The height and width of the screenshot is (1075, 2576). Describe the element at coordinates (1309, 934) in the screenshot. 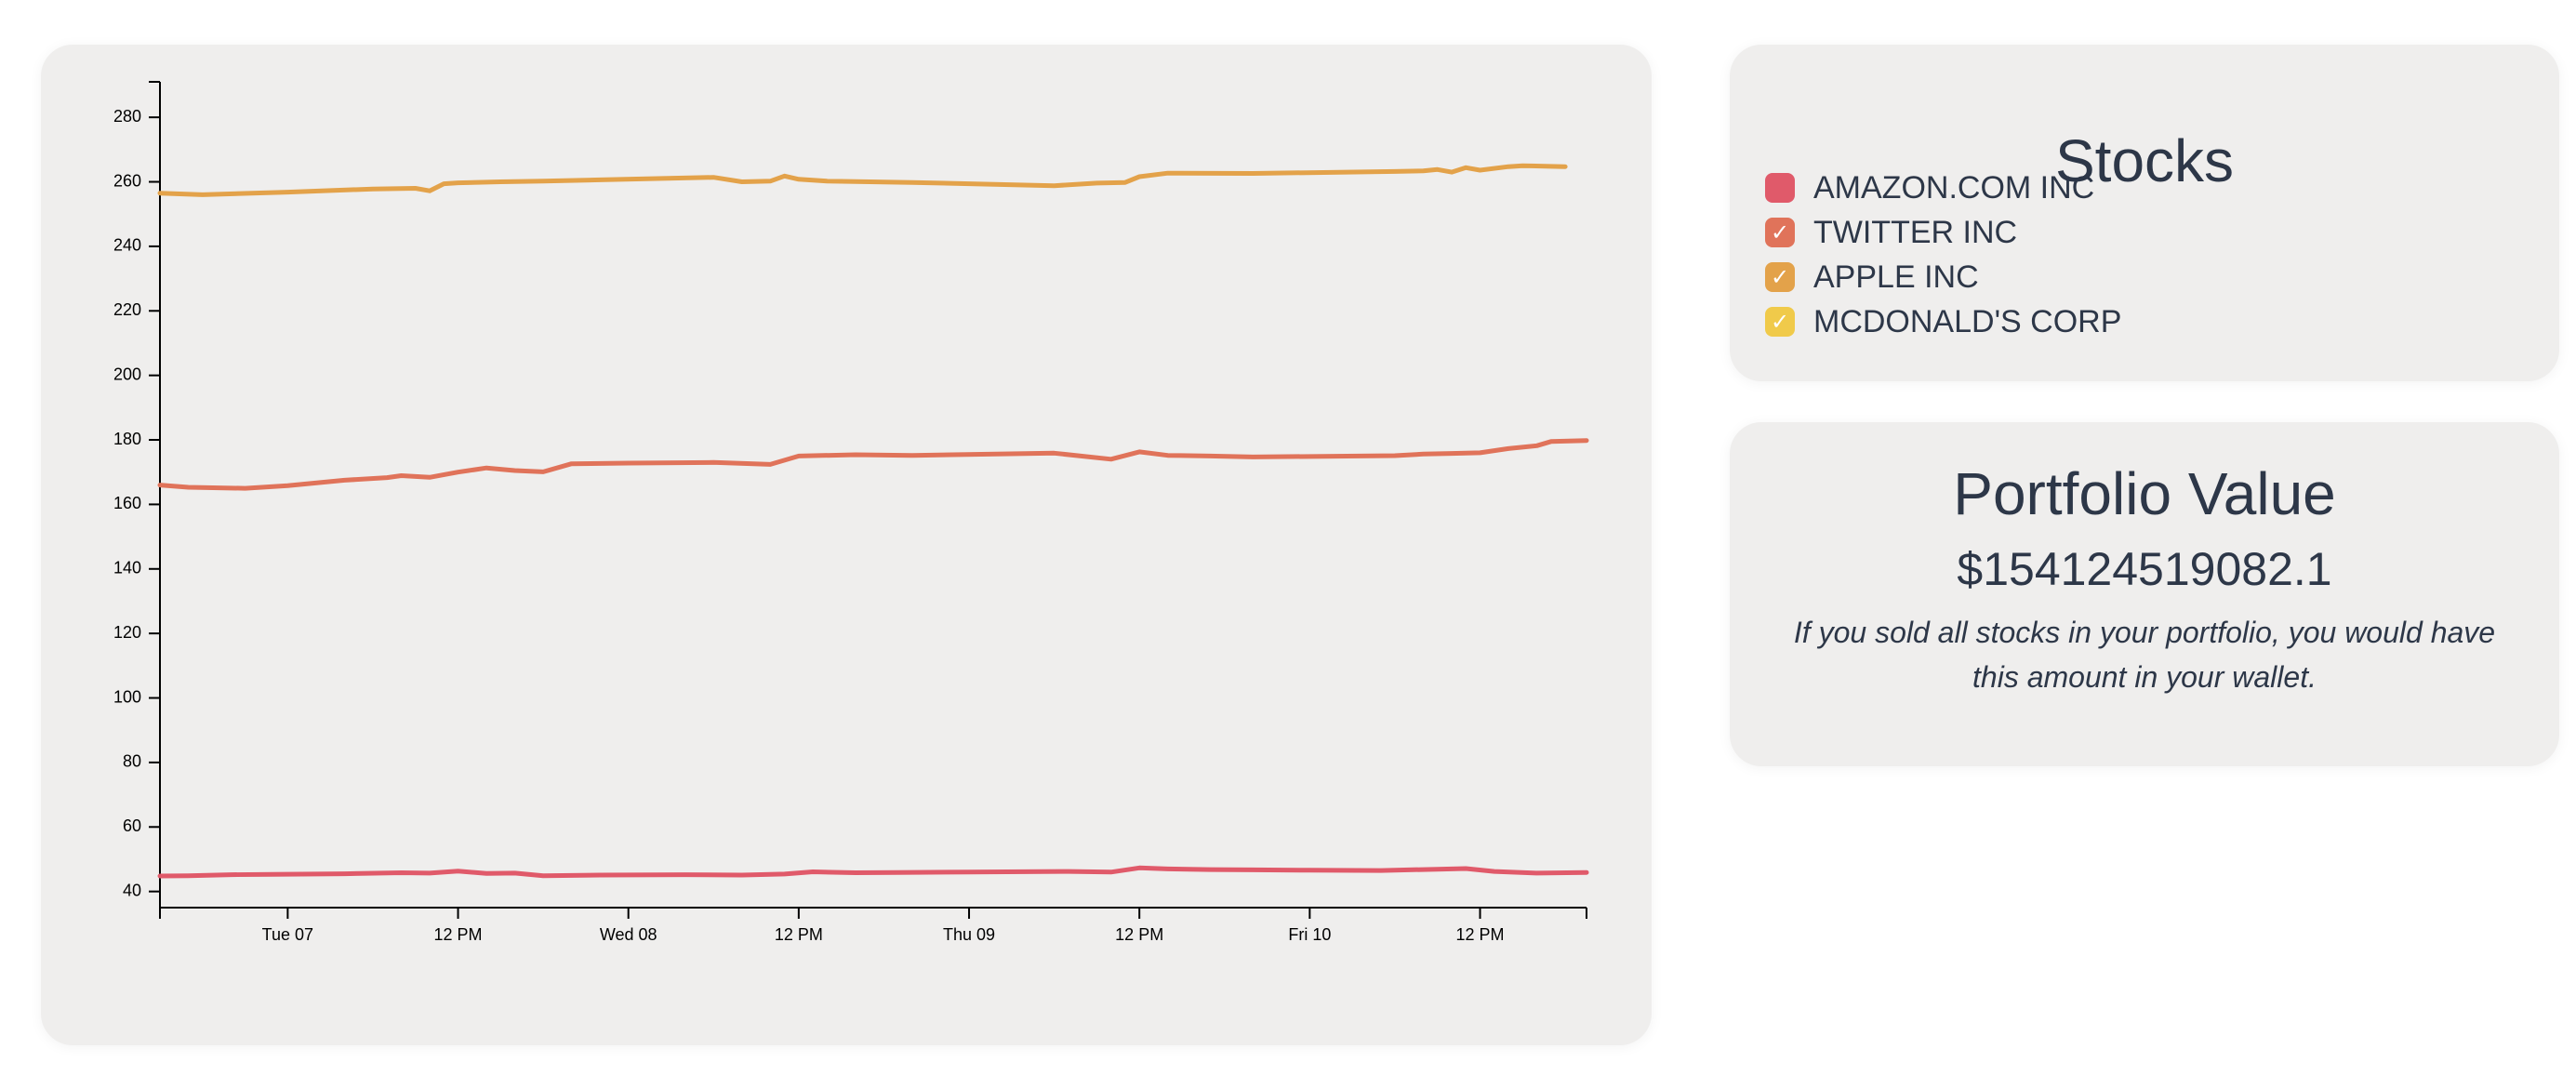

I see `x-tick-label: Fri 10` at that location.